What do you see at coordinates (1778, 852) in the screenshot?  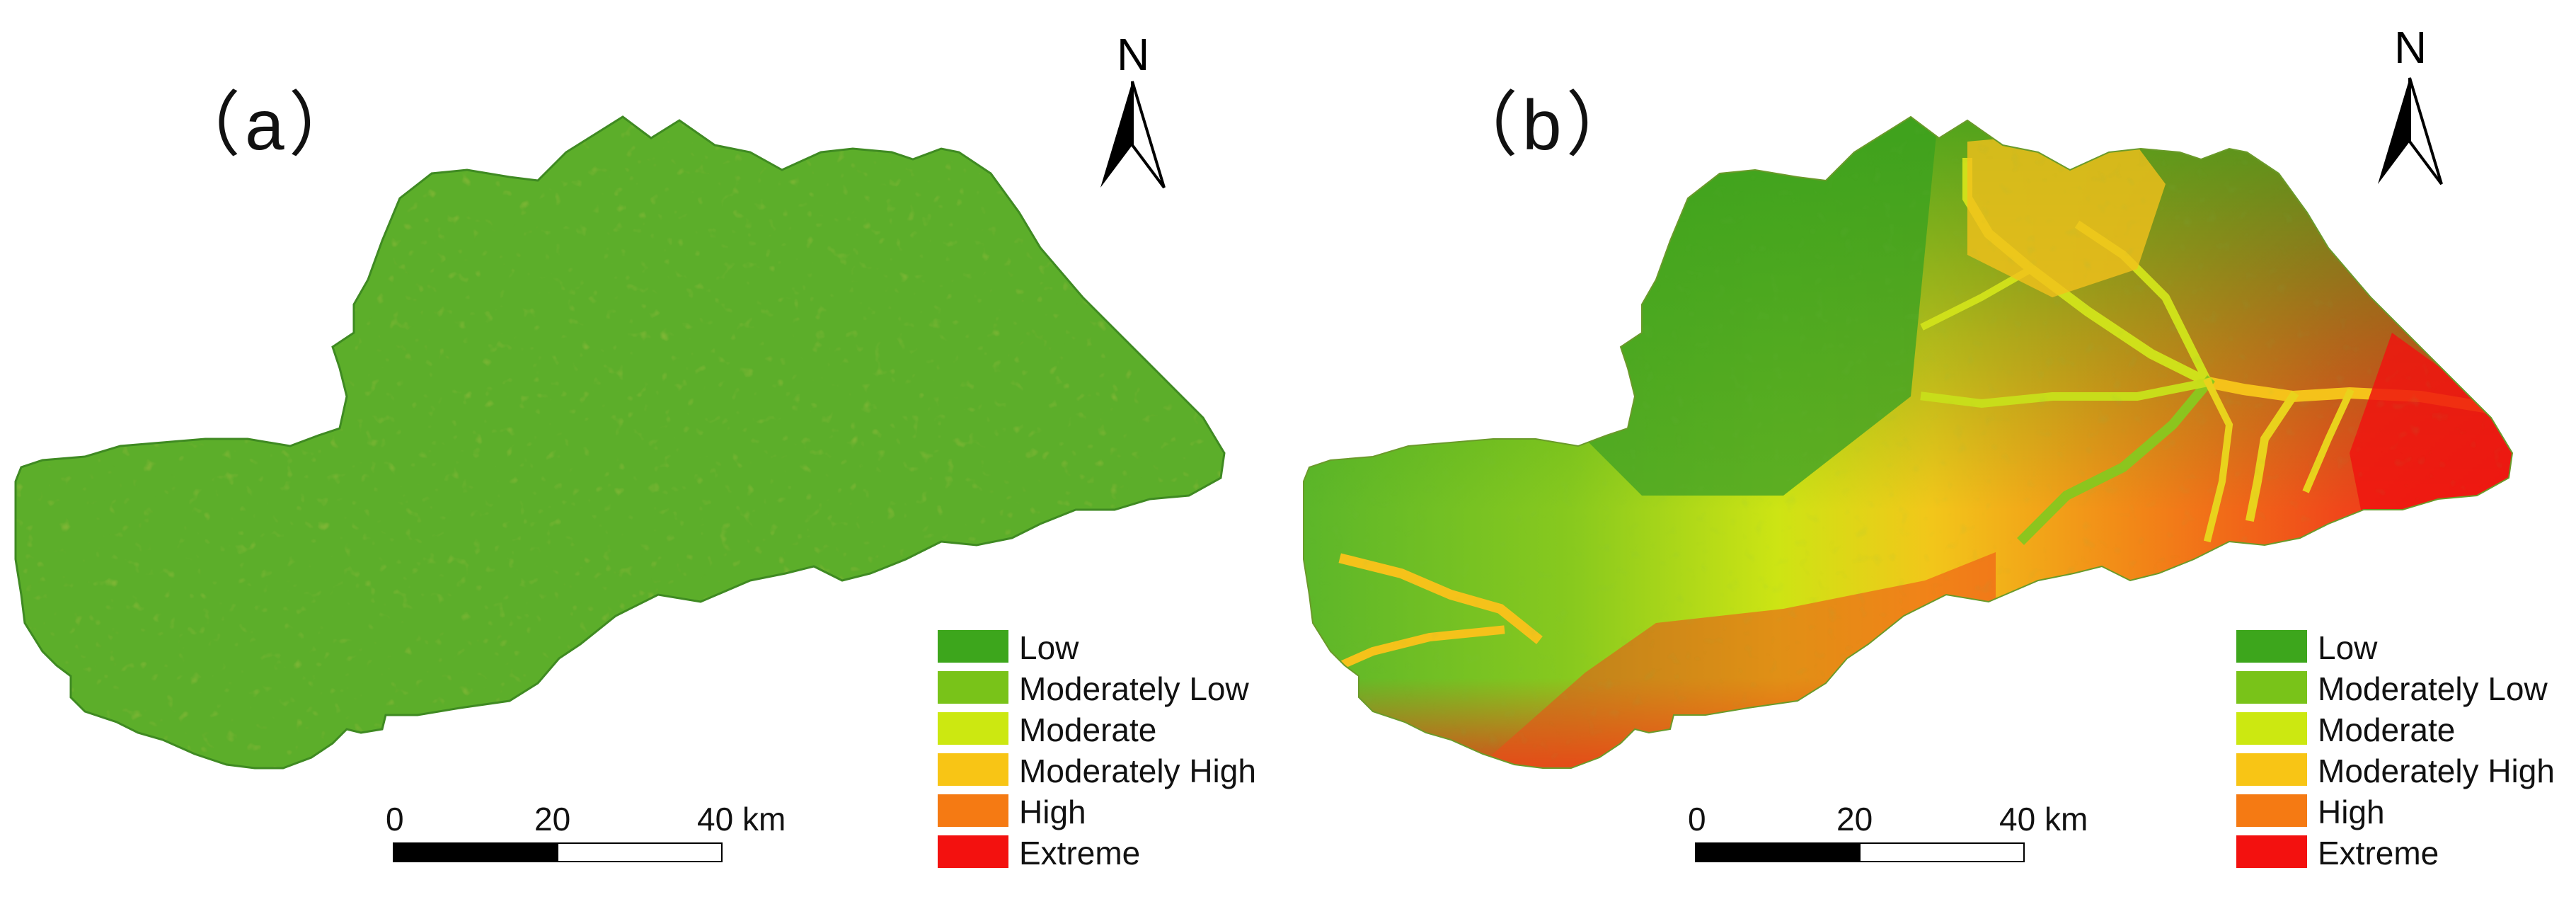 I see `scale-segment-black-b` at bounding box center [1778, 852].